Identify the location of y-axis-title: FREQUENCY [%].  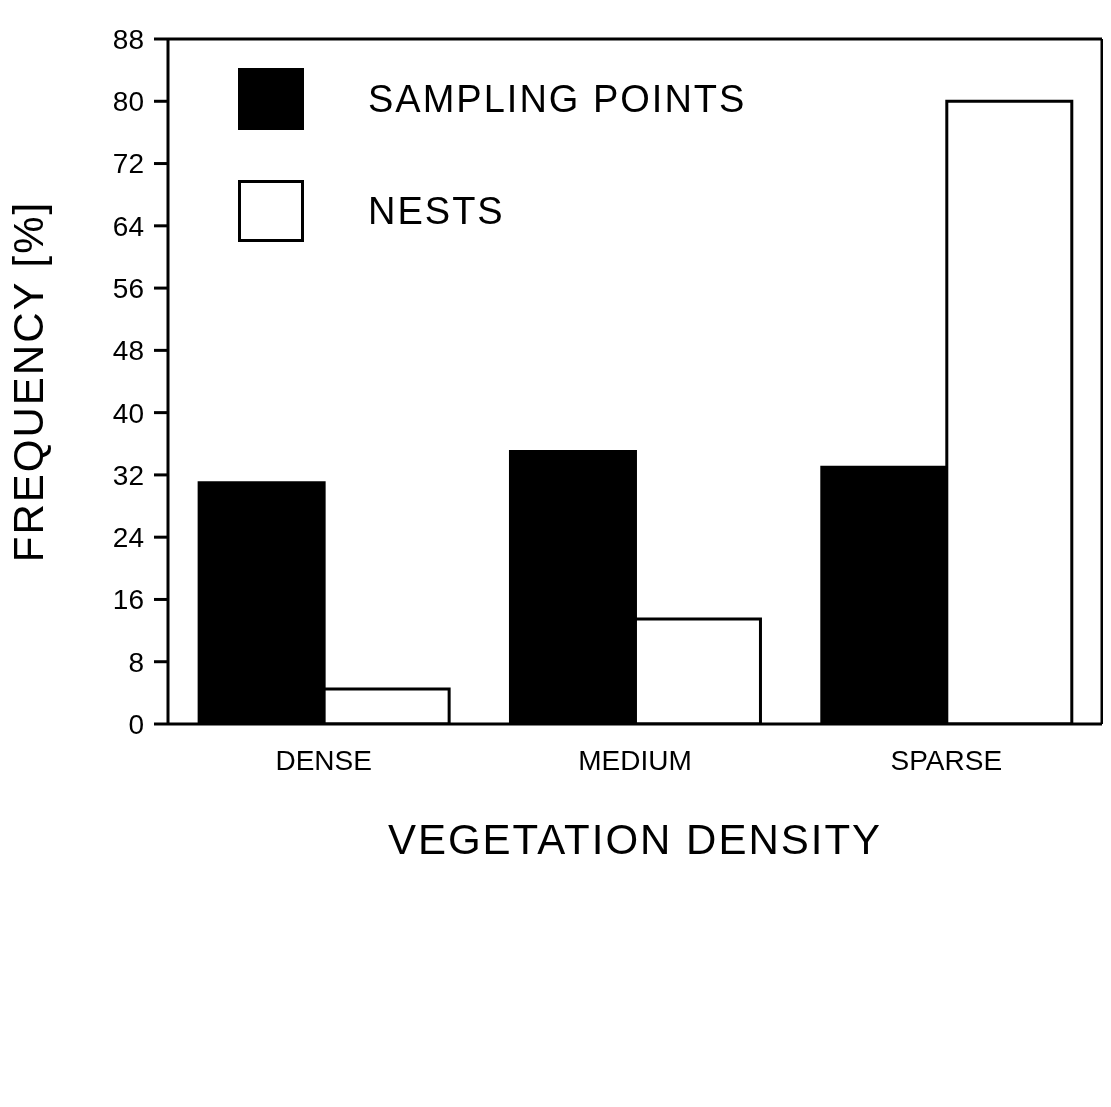
(28, 381).